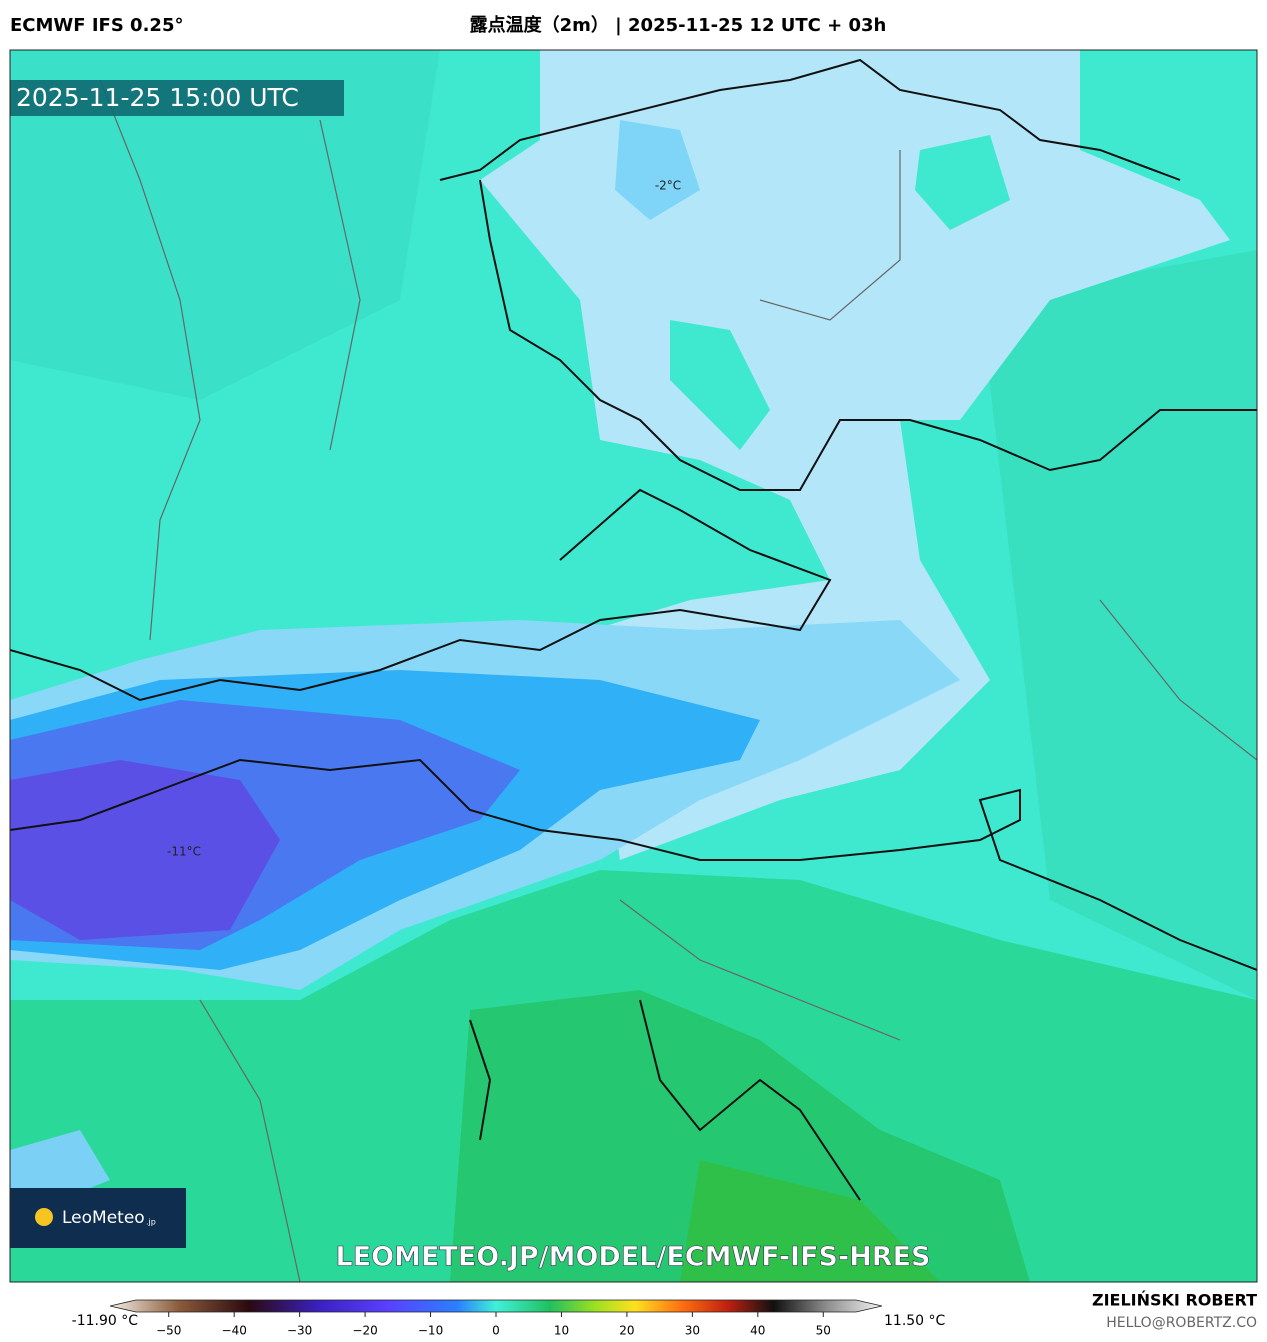 This screenshot has width=1267, height=1342. I want to click on colorbar-tick-label: −20, so click(364, 1331).